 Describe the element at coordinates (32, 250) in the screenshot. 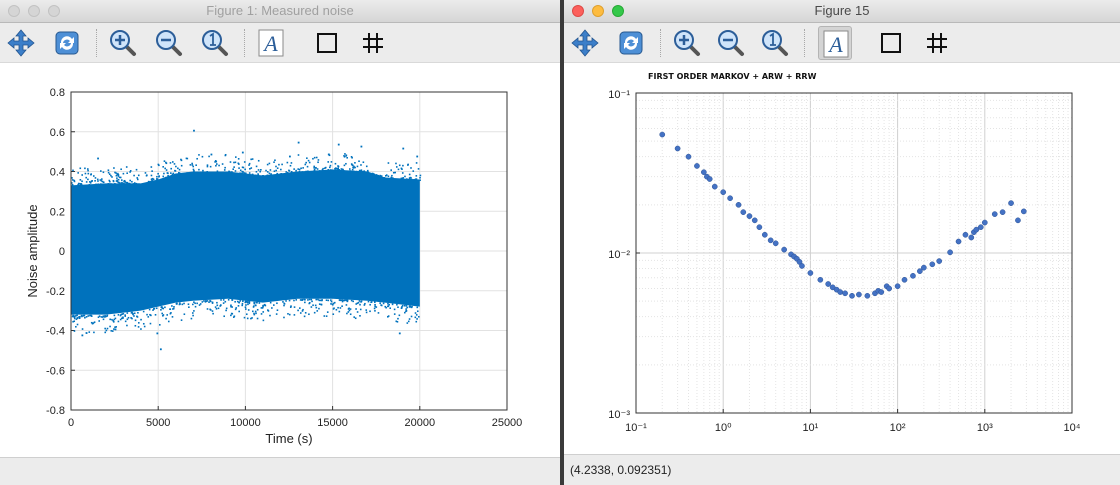

I see `y-axis-label: Noise amplitude` at that location.